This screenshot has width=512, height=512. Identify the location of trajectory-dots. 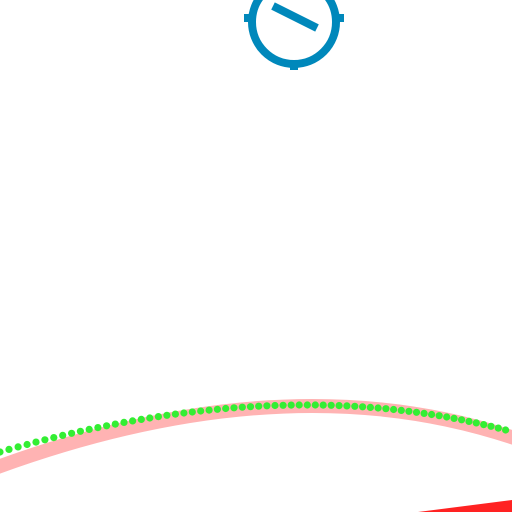
(255, 428).